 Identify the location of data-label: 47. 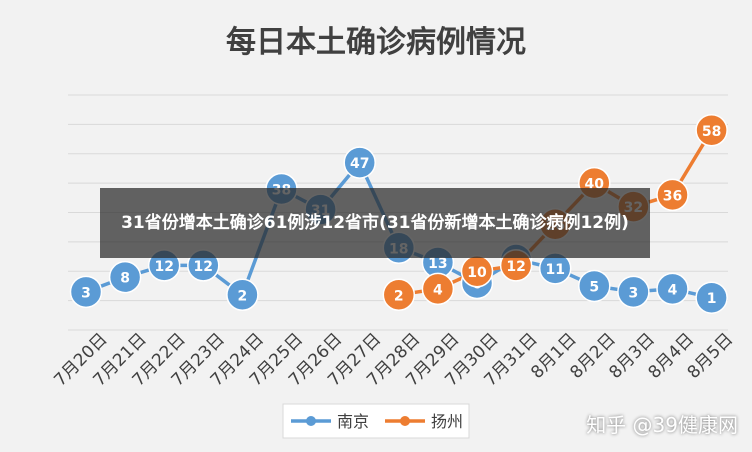
(359, 164).